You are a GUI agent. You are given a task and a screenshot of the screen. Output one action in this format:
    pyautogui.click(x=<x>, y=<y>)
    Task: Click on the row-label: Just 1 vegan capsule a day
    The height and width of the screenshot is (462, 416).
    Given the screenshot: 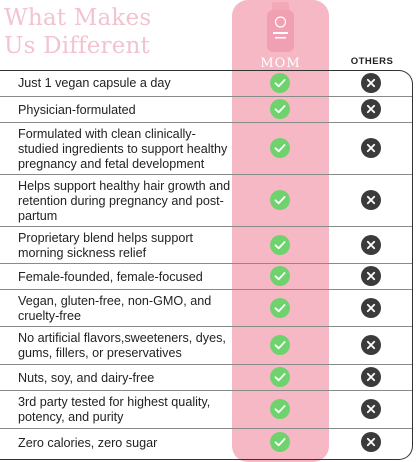 What is the action you would take?
    pyautogui.click(x=94, y=82)
    